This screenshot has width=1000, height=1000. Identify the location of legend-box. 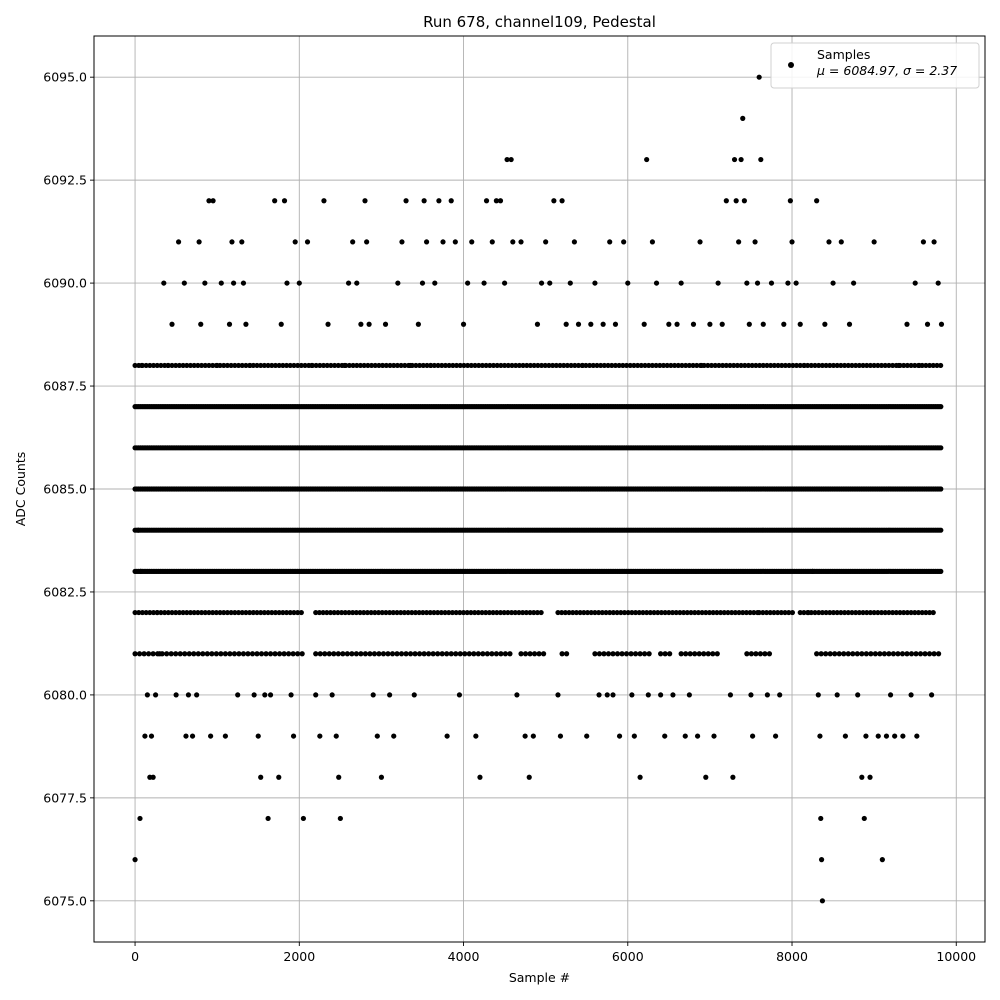
(875, 65).